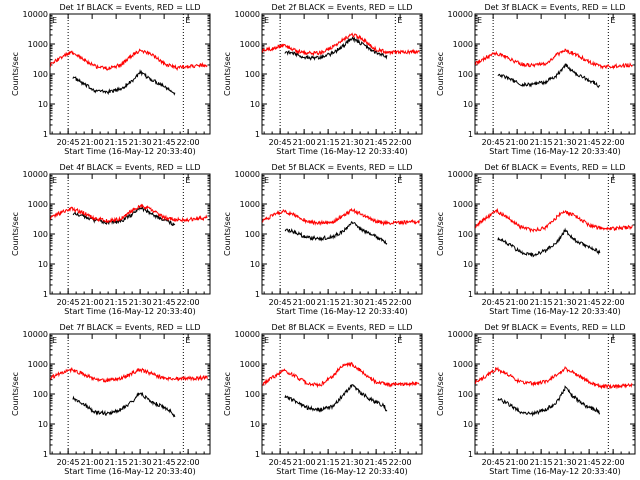 This screenshot has width=640, height=480. I want to click on panel-title: Det 6f BLACK = Events, RED = LLD, so click(554, 167).